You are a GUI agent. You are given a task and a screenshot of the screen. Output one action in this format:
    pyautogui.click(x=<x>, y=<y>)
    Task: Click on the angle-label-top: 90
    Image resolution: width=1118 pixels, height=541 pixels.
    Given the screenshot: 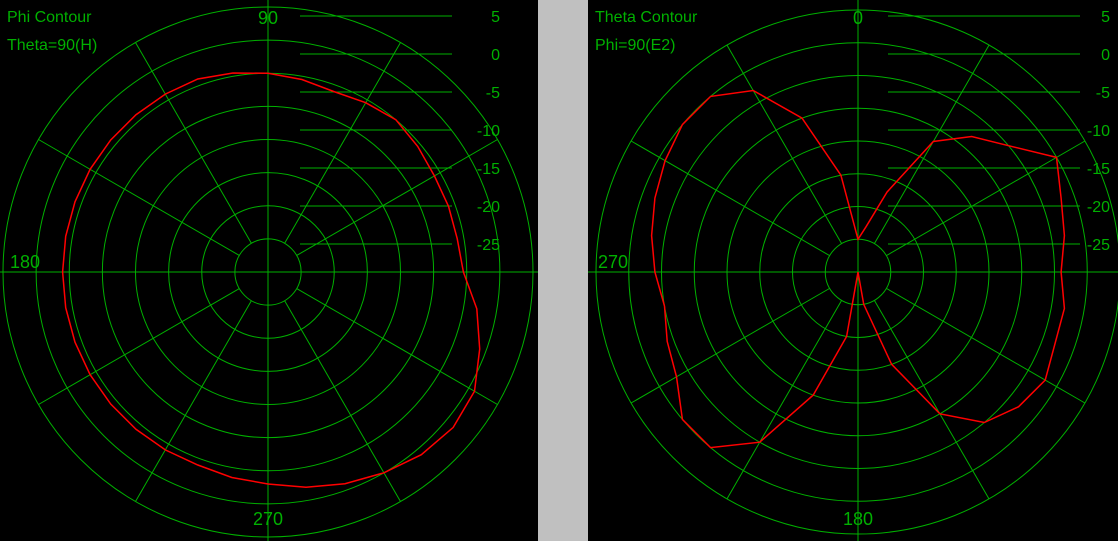 What is the action you would take?
    pyautogui.click(x=268, y=18)
    